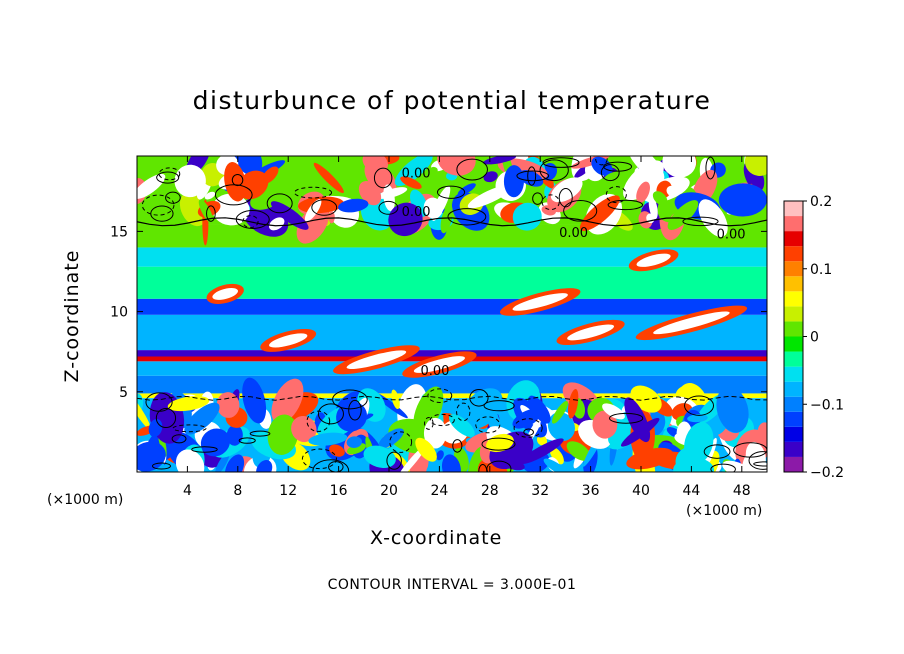 The image size is (904, 654). I want to click on contour-interval-note: CONTOUR INTERVAL = 3.000E-01, so click(452, 585).